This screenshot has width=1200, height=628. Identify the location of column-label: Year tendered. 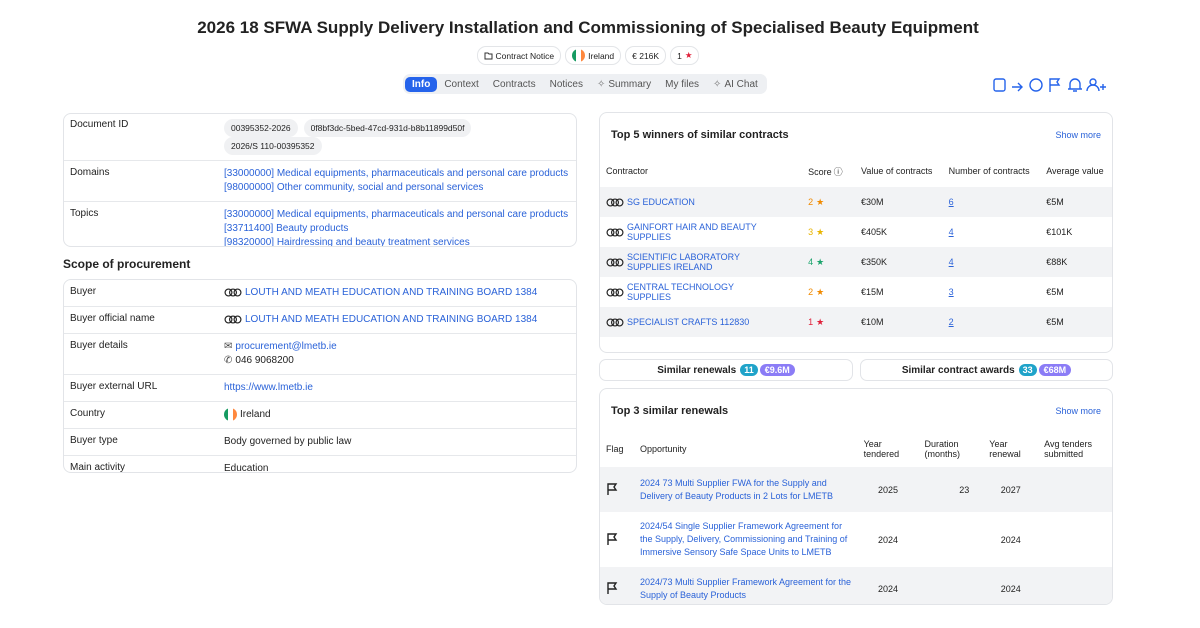
(881, 449).